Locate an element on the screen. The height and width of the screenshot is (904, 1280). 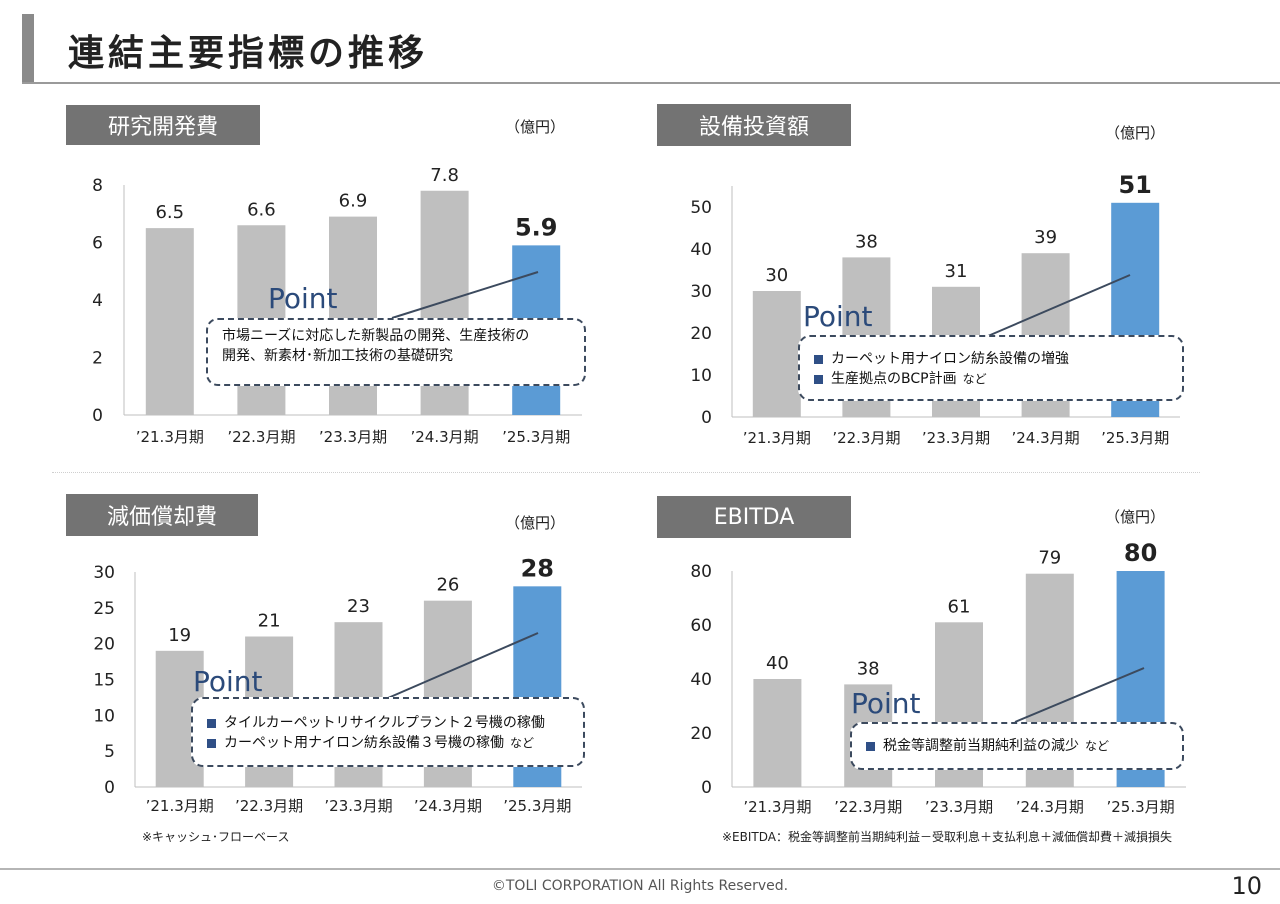
data-label: 7.8 is located at coordinates (444, 175).